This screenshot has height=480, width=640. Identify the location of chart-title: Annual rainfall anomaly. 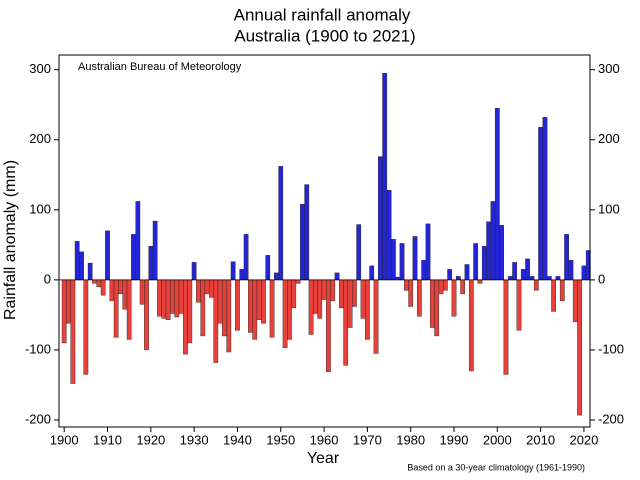
(322, 14).